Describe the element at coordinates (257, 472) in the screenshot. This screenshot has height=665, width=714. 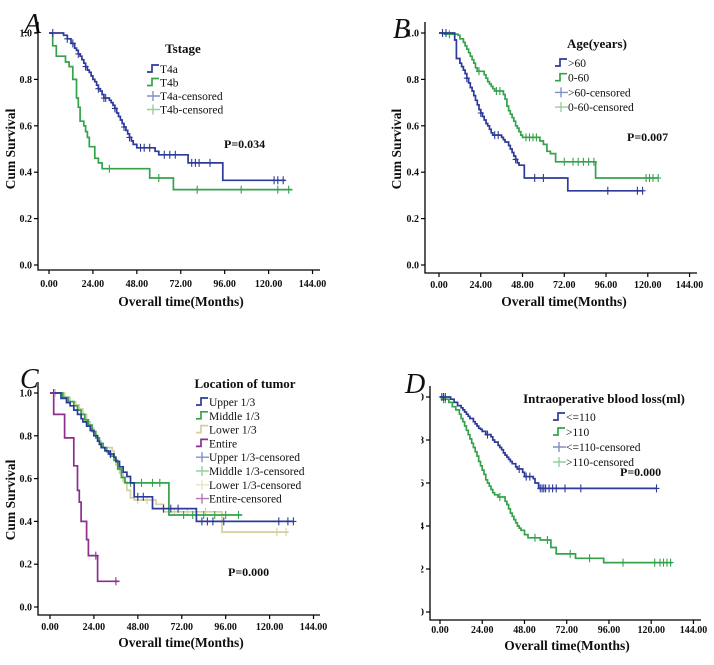
I see `legend-item-label: Middle 1/3-censored` at that location.